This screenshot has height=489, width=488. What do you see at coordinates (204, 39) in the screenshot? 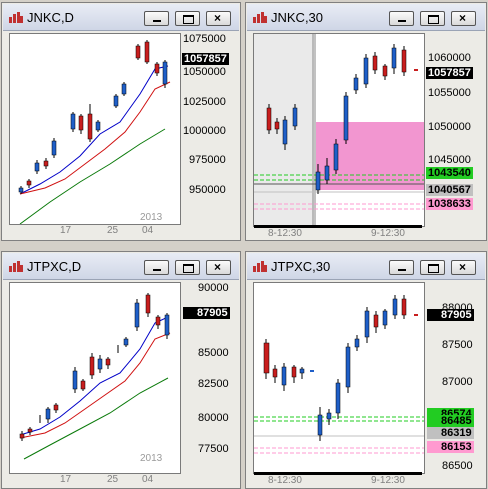
I see `price-label: 1075000` at bounding box center [204, 39].